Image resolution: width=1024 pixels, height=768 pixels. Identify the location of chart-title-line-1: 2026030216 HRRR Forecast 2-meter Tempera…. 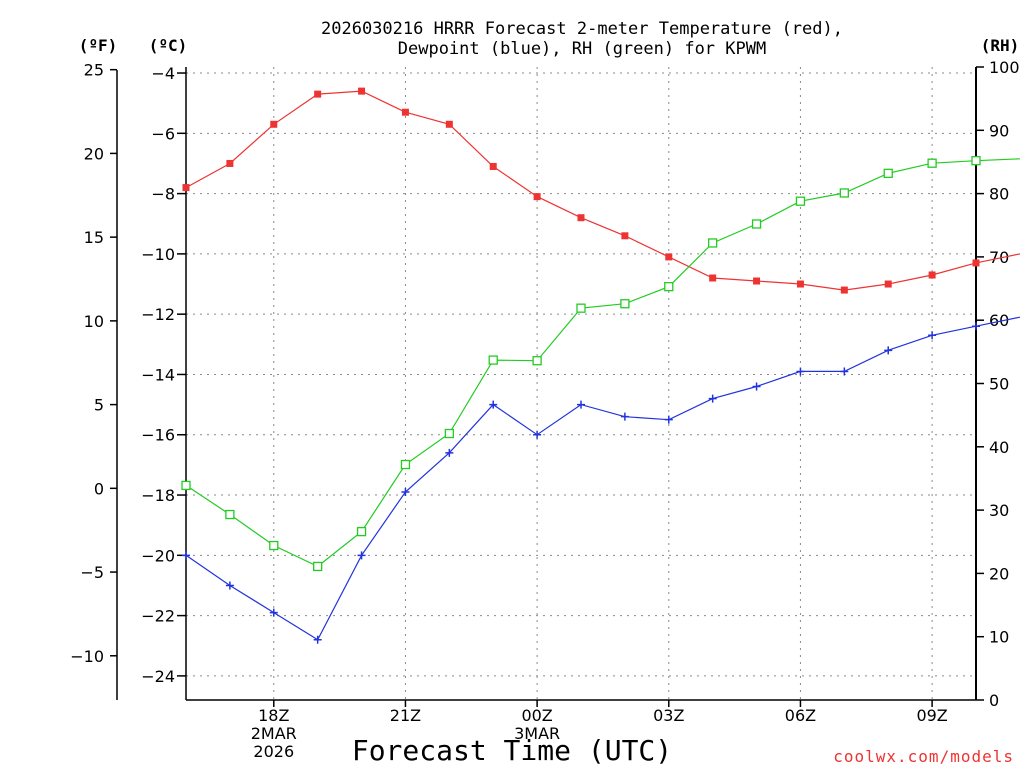
(582, 29).